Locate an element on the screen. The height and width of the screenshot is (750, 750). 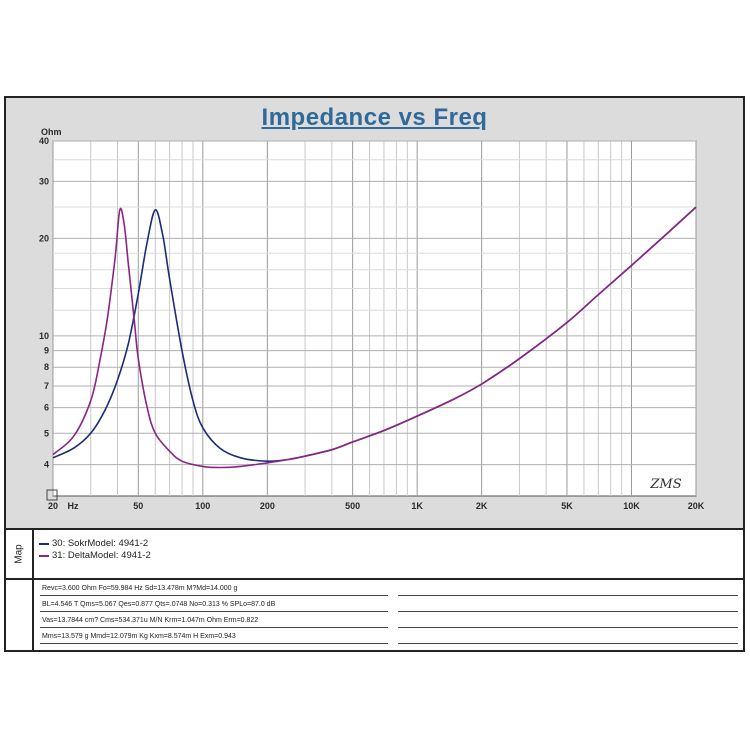
x-tick-label: 1K is located at coordinates (417, 506).